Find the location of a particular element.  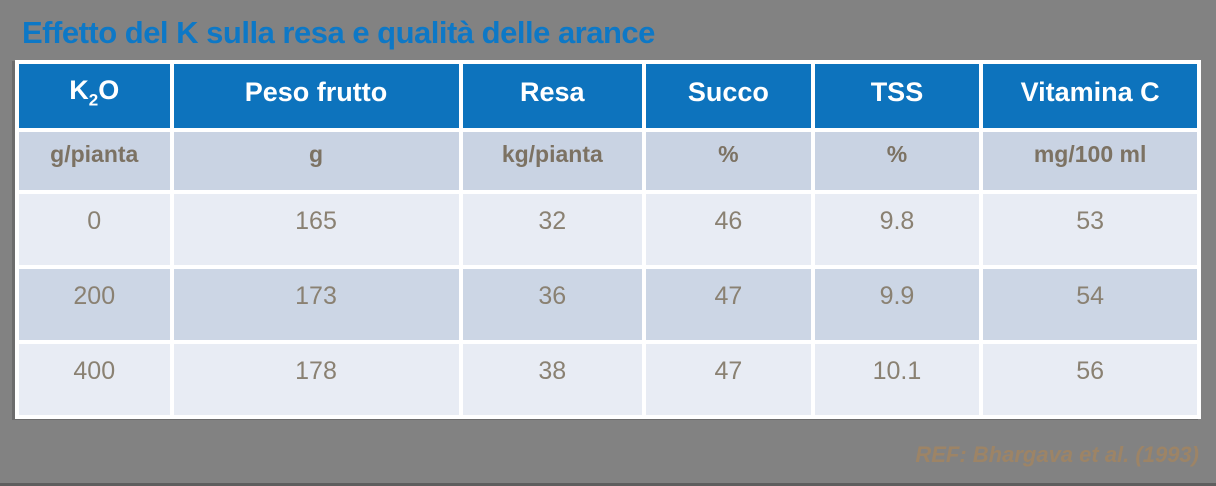

unit-cell: g is located at coordinates (316, 161).